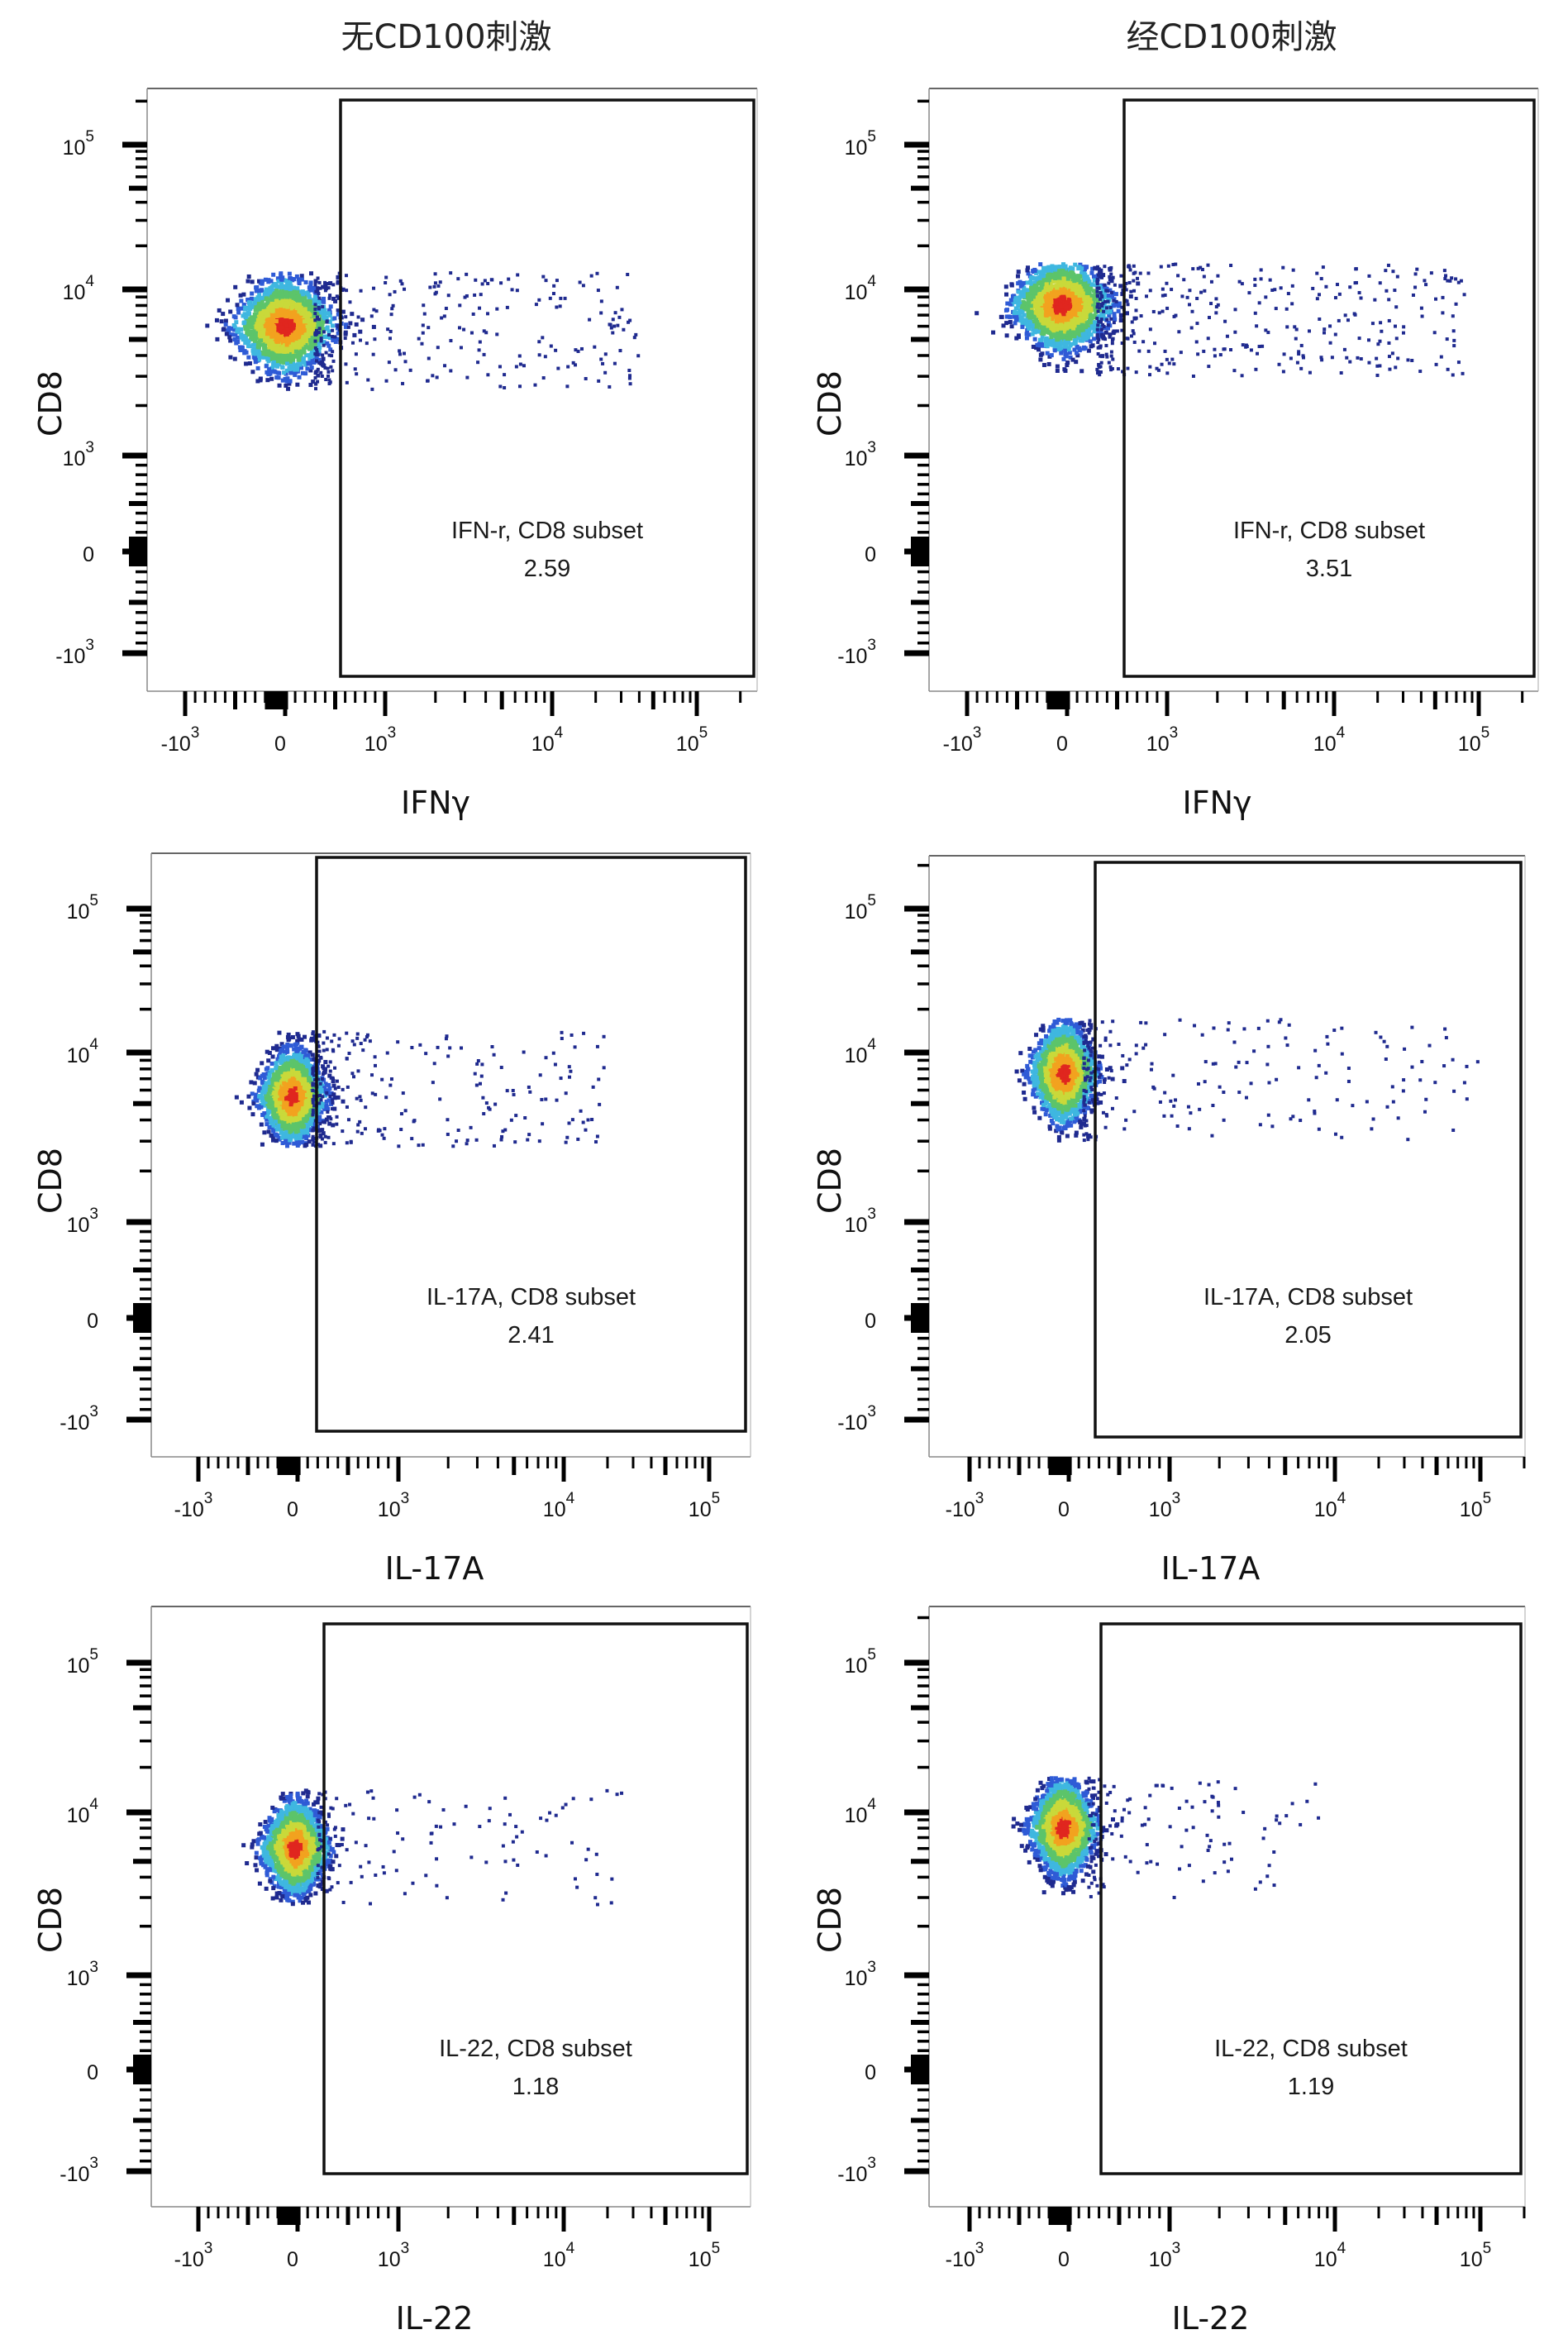  I want to click on y-tick-exponent: 5, so click(89, 137).